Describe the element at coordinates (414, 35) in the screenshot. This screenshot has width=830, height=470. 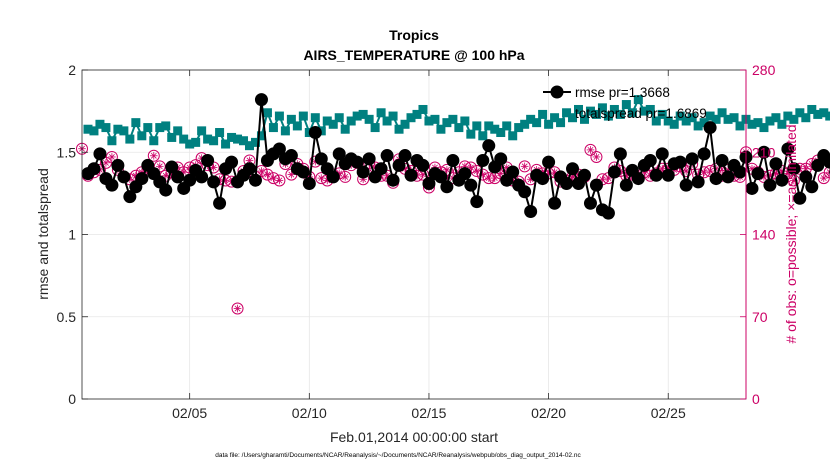
I see `chart-title: Tropics` at that location.